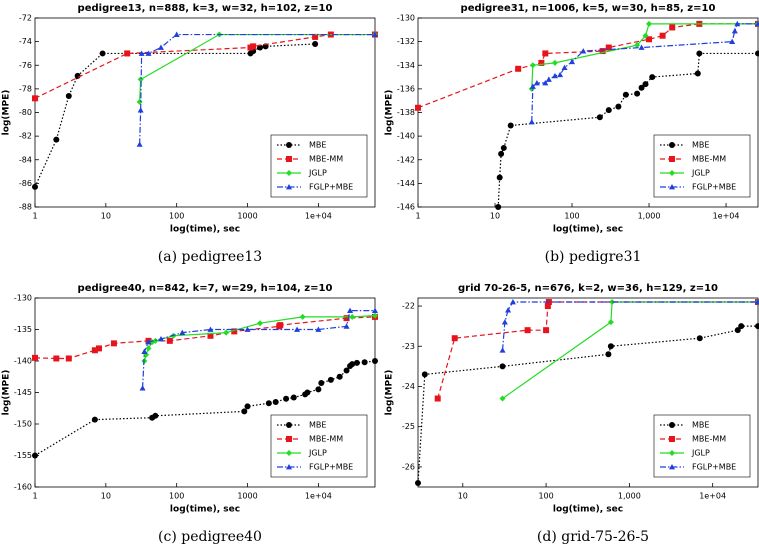  What do you see at coordinates (23, 424) in the screenshot?
I see `y-tick-label: -150` at bounding box center [23, 424].